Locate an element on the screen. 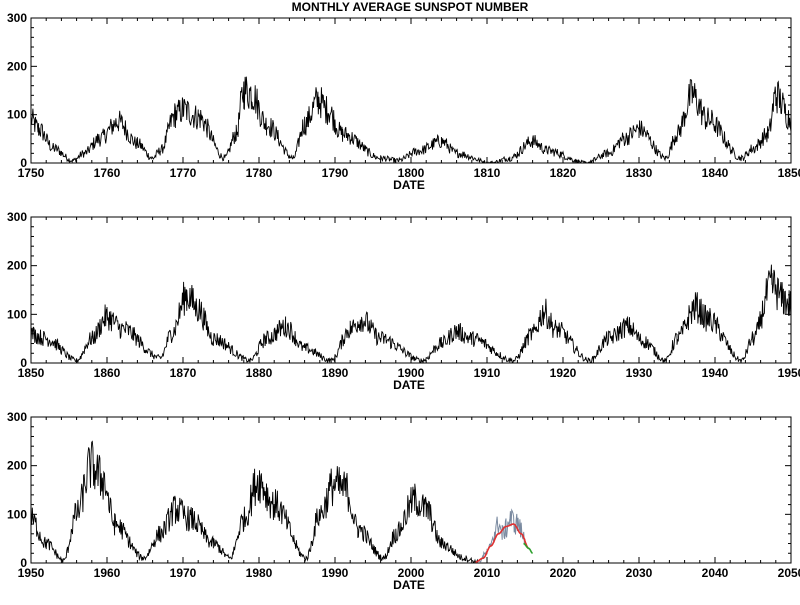 The height and width of the screenshot is (605, 800). x-tick-label: 1830 is located at coordinates (639, 173).